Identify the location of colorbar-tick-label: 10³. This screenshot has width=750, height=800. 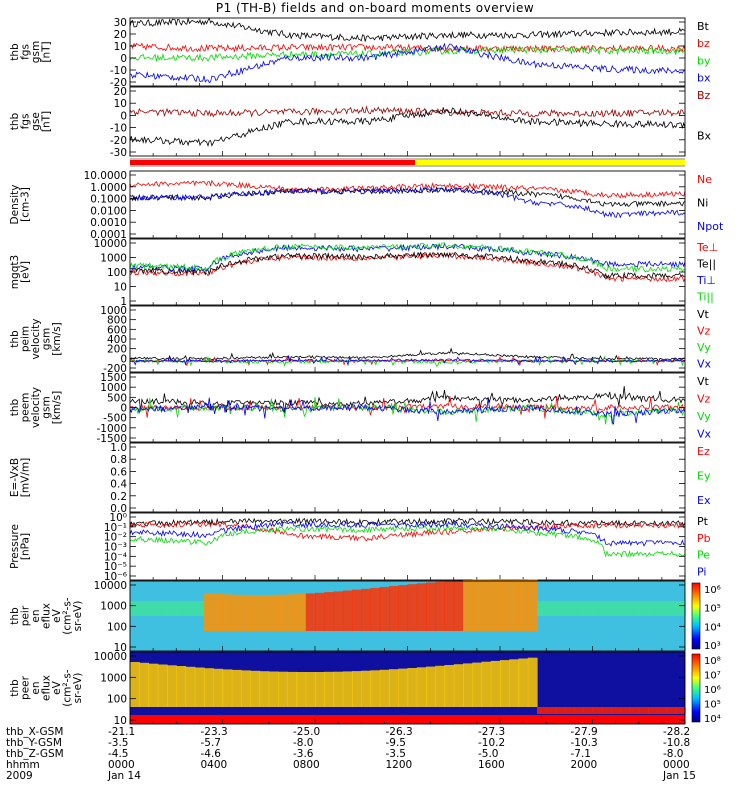
(712, 646).